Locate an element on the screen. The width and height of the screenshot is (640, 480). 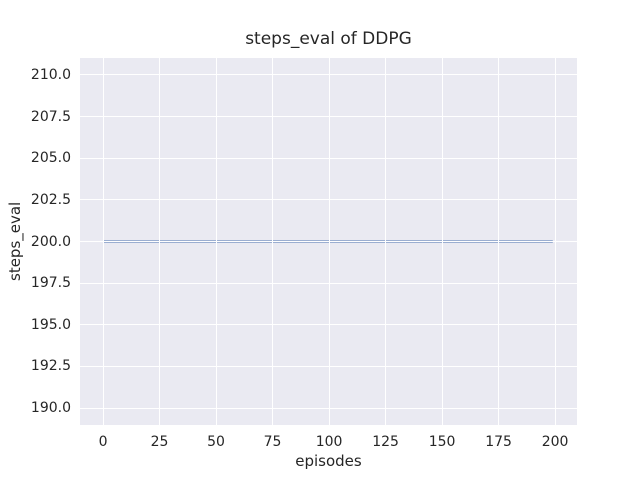
x-tick-label: 200 is located at coordinates (555, 442).